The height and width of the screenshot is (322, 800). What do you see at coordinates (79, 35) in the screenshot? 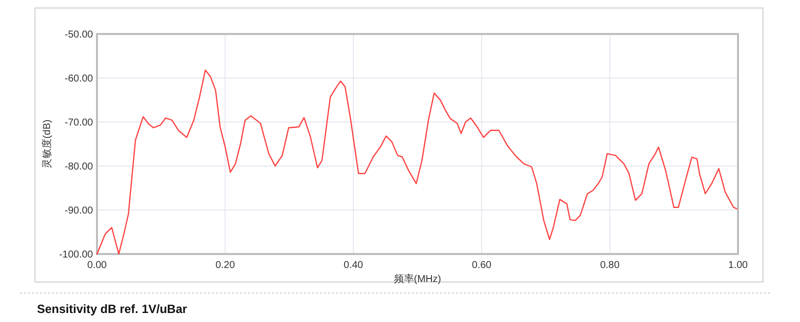
I see `y-tick-label: -50.00` at bounding box center [79, 35].